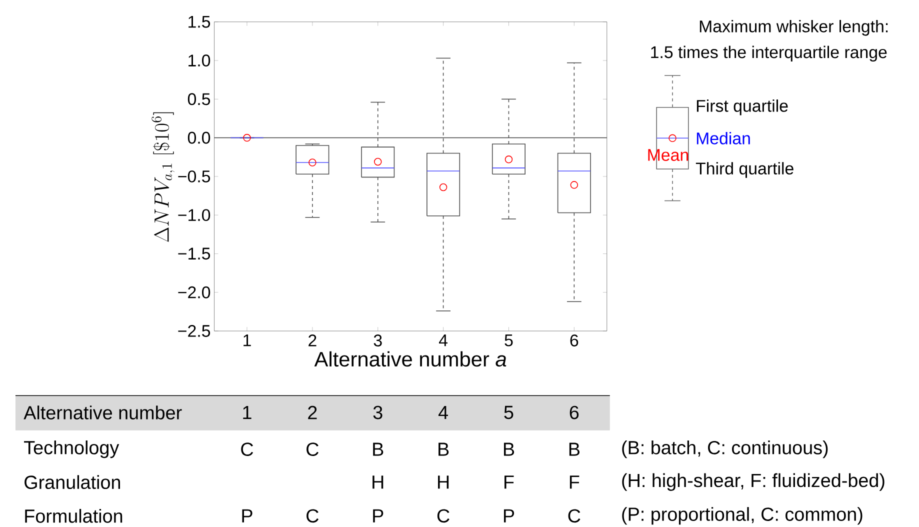 This screenshot has width=919, height=527. Describe the element at coordinates (508, 340) in the screenshot. I see `x-tick-label: 5` at that location.